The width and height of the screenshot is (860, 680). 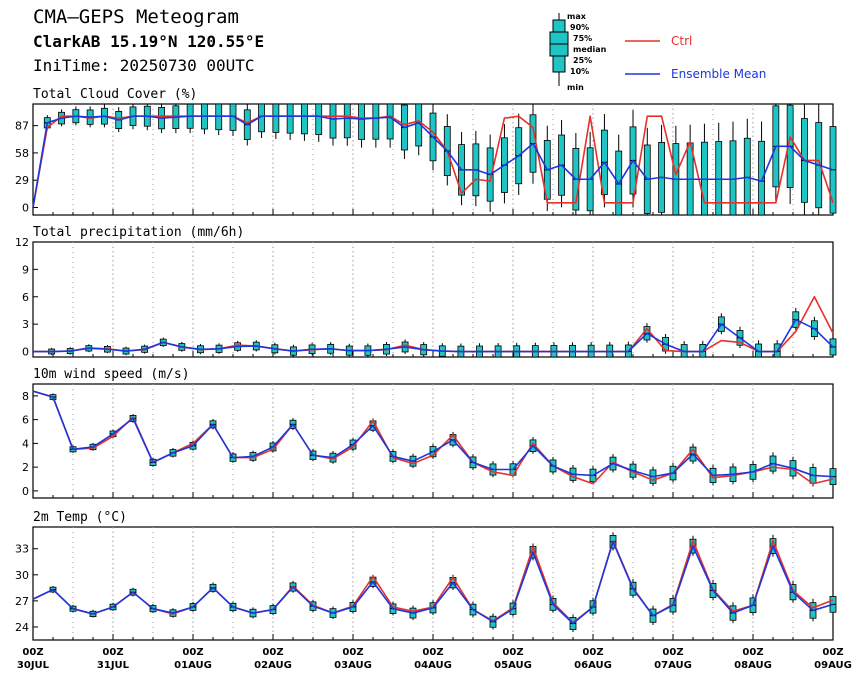 What do you see at coordinates (22, 627) in the screenshot?
I see `y-tick-label: 24` at bounding box center [22, 627].